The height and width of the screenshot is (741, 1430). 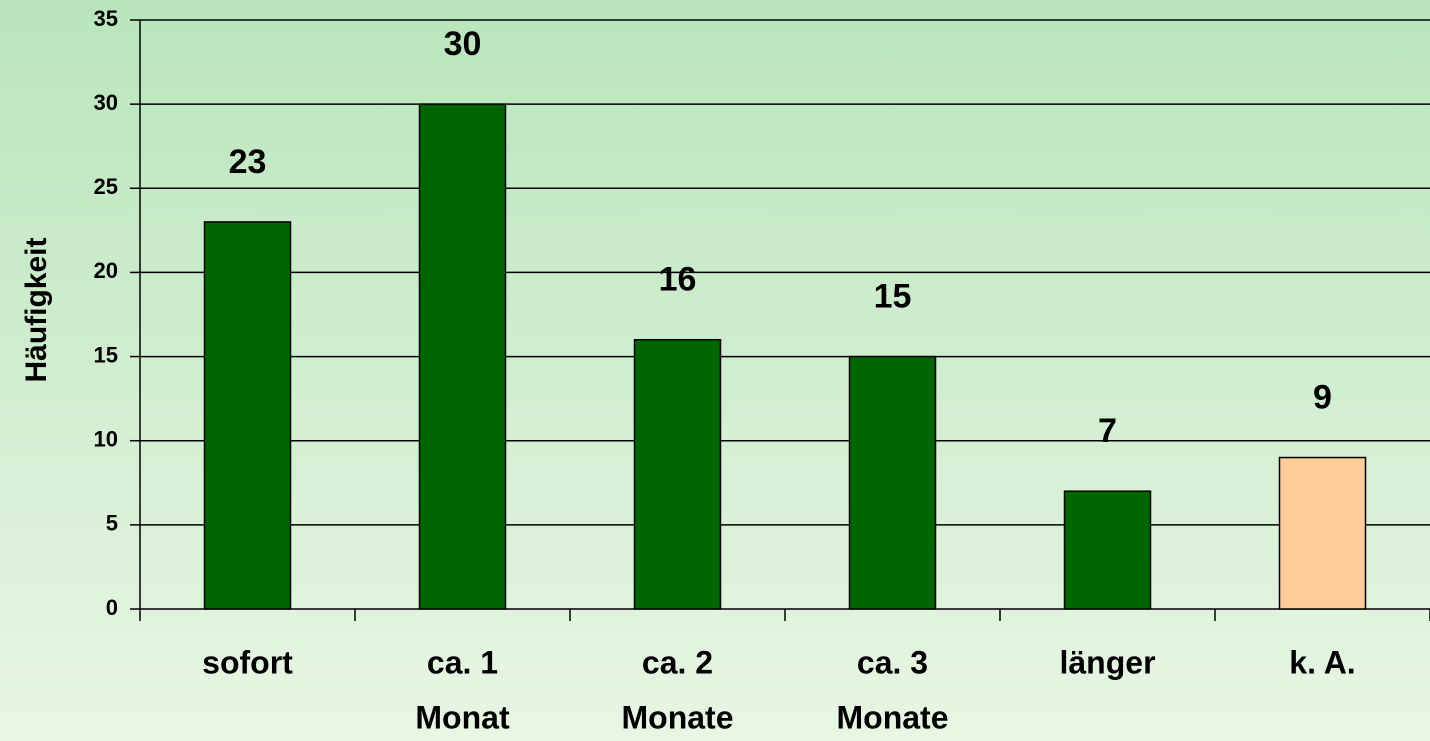 What do you see at coordinates (106, 354) in the screenshot?
I see `y-tick-label: 15` at bounding box center [106, 354].